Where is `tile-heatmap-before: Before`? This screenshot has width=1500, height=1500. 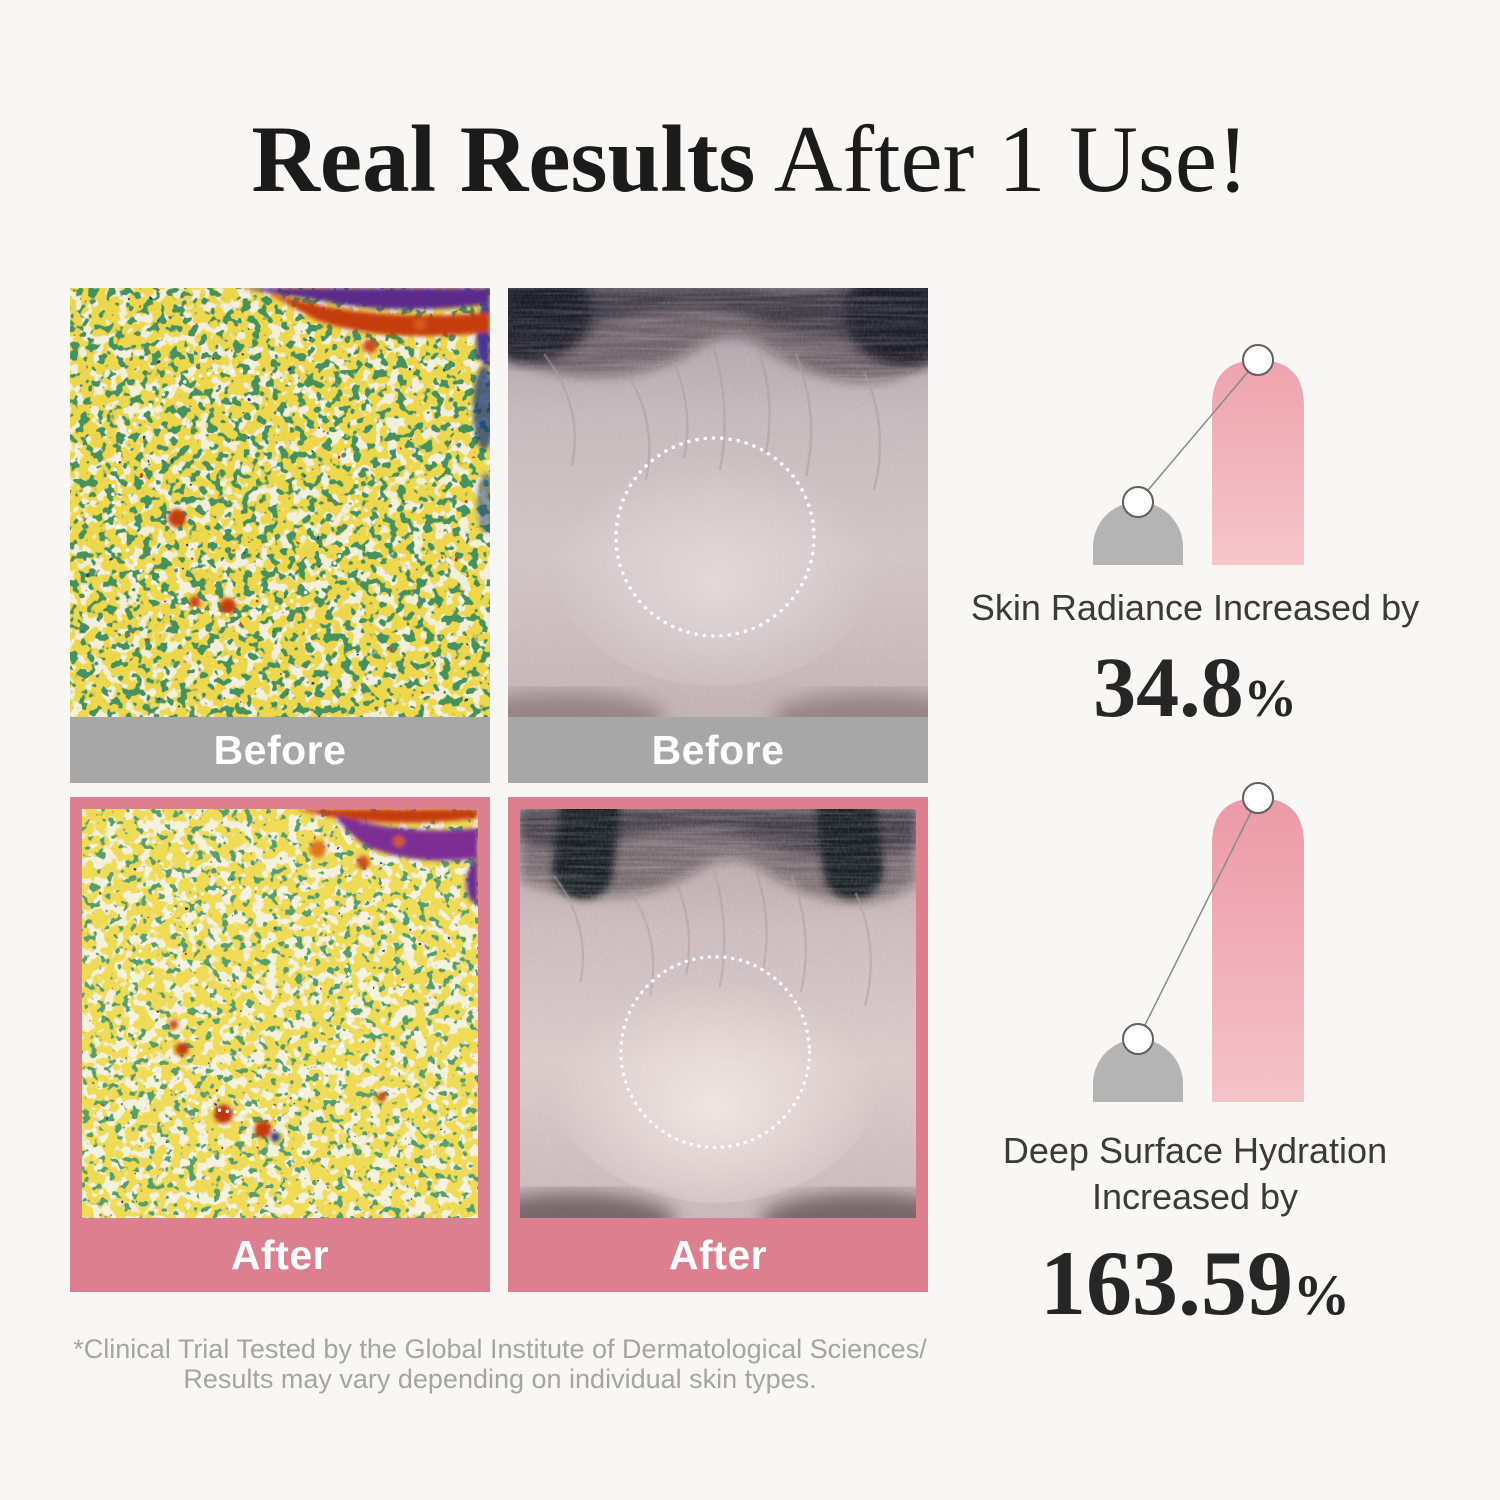
tile-heatmap-before: Before is located at coordinates (280, 535).